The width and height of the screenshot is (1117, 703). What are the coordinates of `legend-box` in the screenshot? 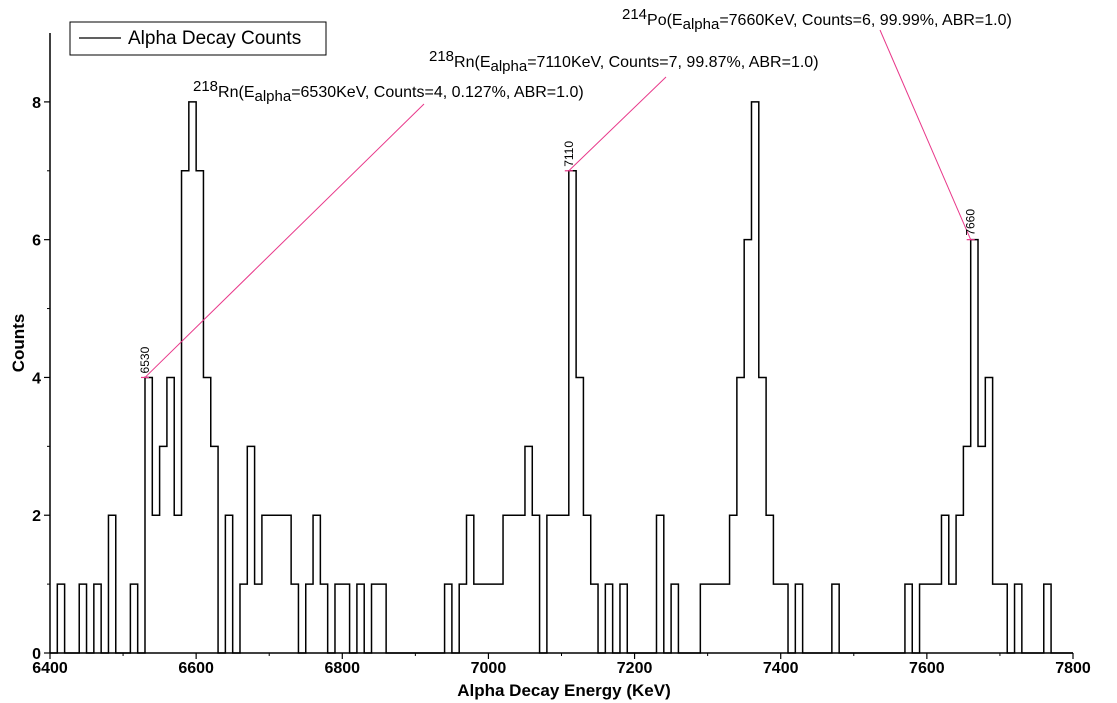 It's located at (198, 38).